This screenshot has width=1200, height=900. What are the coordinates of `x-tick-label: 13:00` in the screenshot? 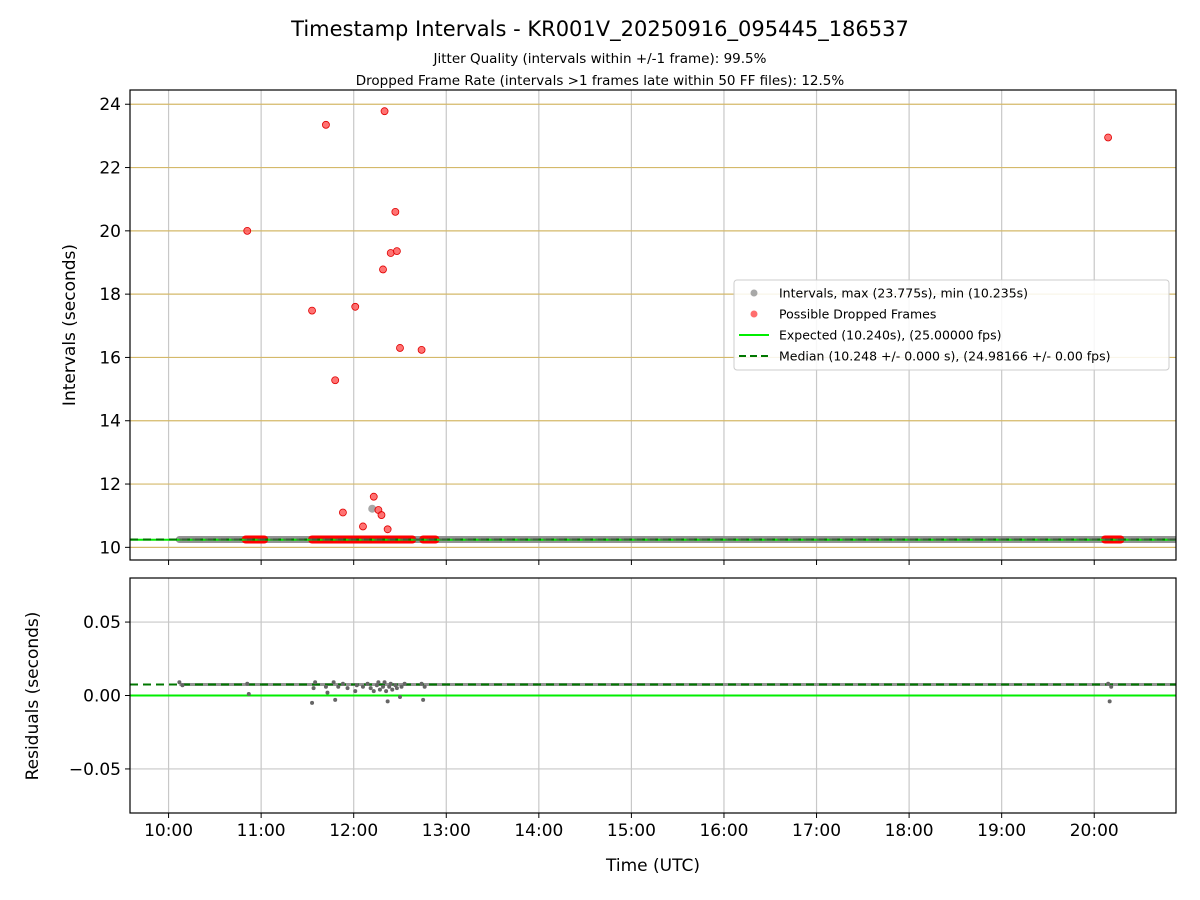 It's located at (446, 831).